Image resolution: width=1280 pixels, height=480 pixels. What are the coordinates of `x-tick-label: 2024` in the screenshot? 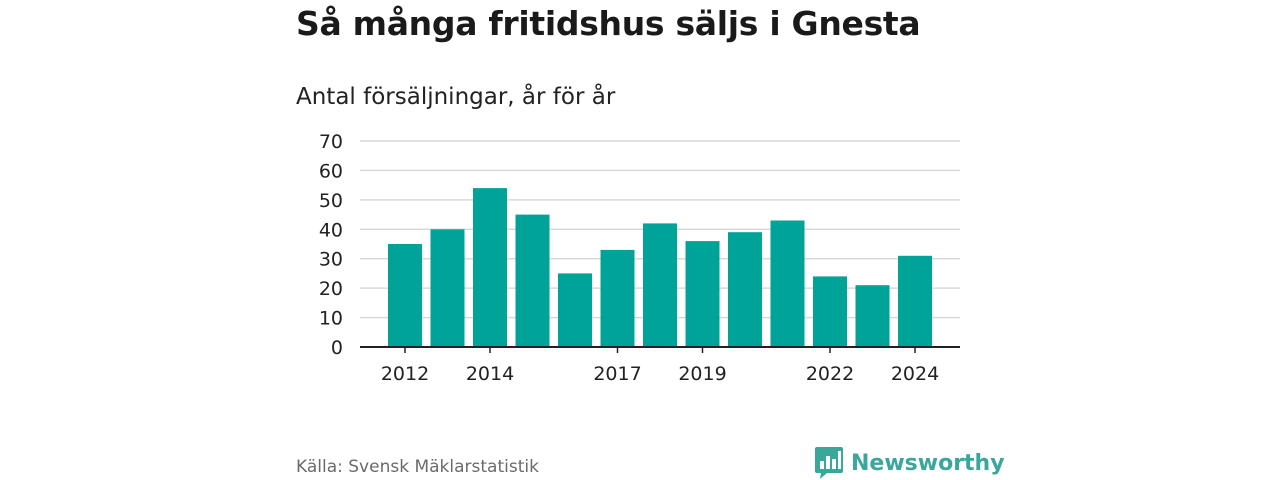 It's located at (915, 374).